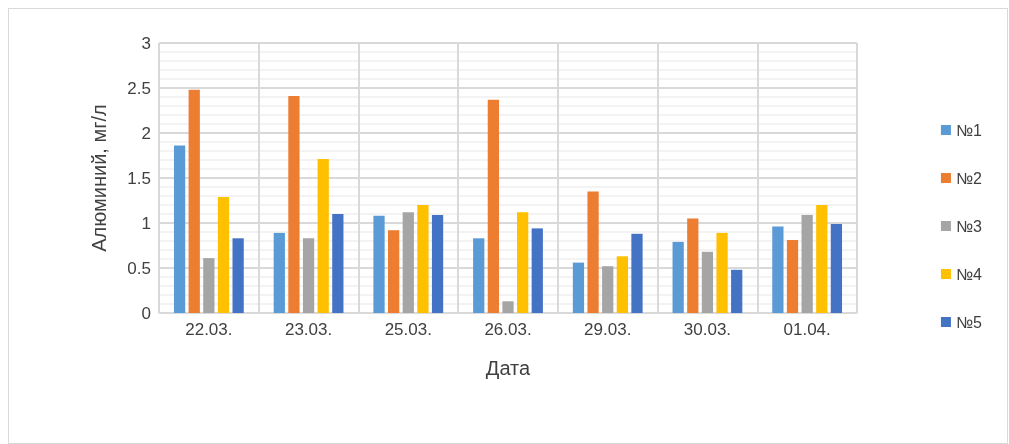 The width and height of the screenshot is (1009, 444). Describe the element at coordinates (969, 322) in the screenshot. I see `legend-label: №5` at that location.